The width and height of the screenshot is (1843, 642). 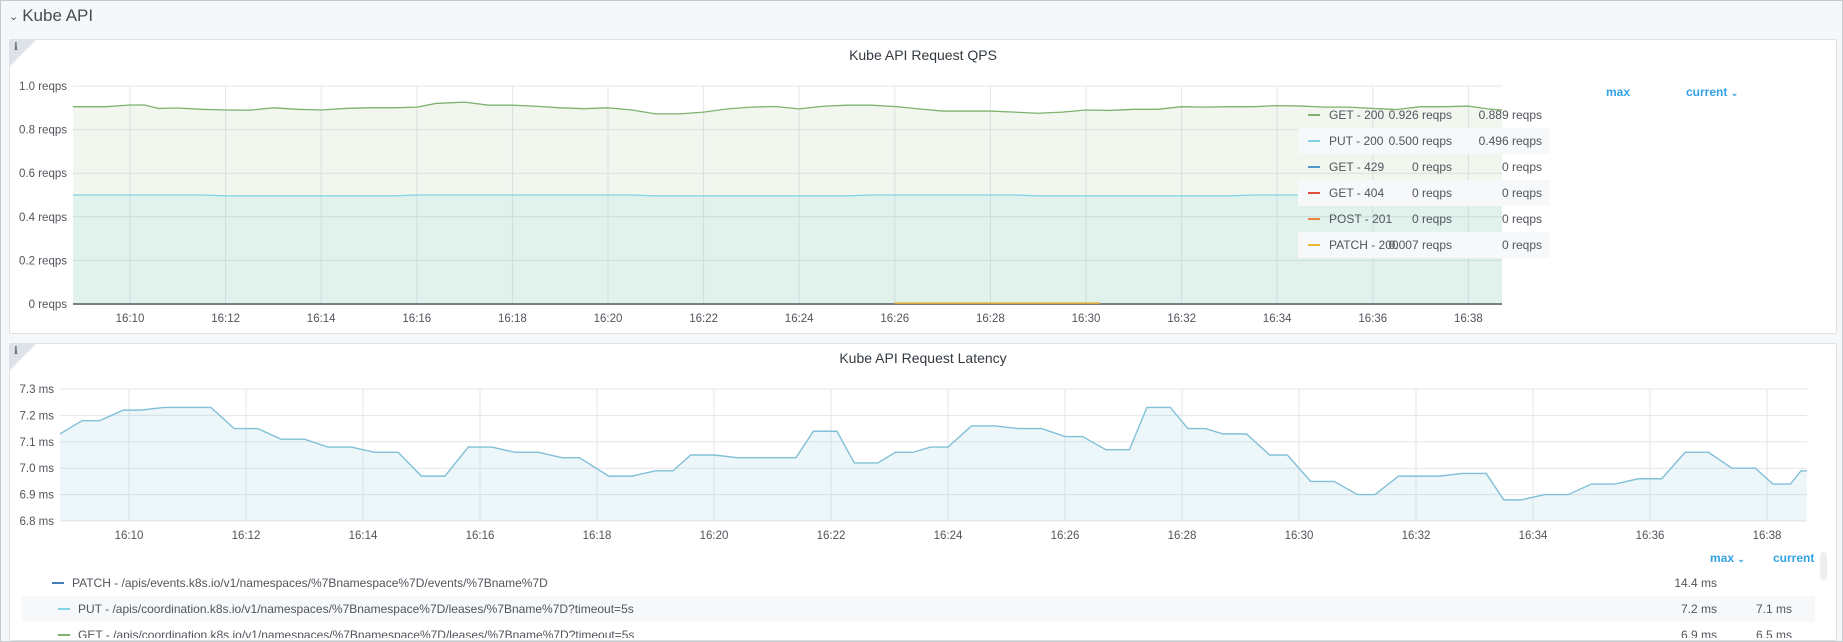 What do you see at coordinates (1533, 536) in the screenshot?
I see `x-axis-label: 16:34` at bounding box center [1533, 536].